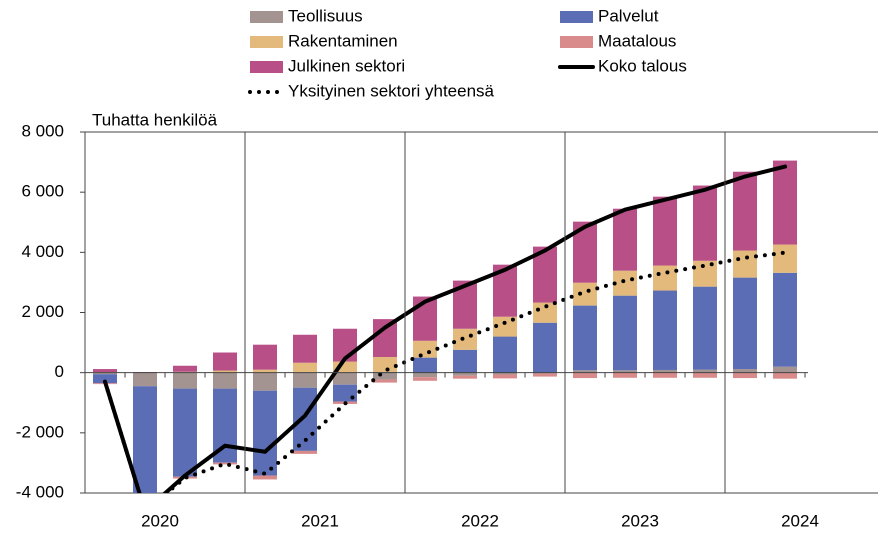  What do you see at coordinates (325, 15) in the screenshot?
I see `legend-label: Teollisuus` at bounding box center [325, 15].